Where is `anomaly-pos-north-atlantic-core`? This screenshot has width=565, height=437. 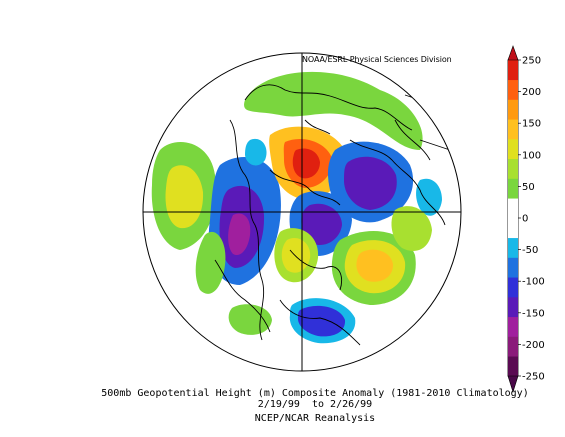 anomaly-pos-north-atlantic-core is located at coordinates (374, 265).